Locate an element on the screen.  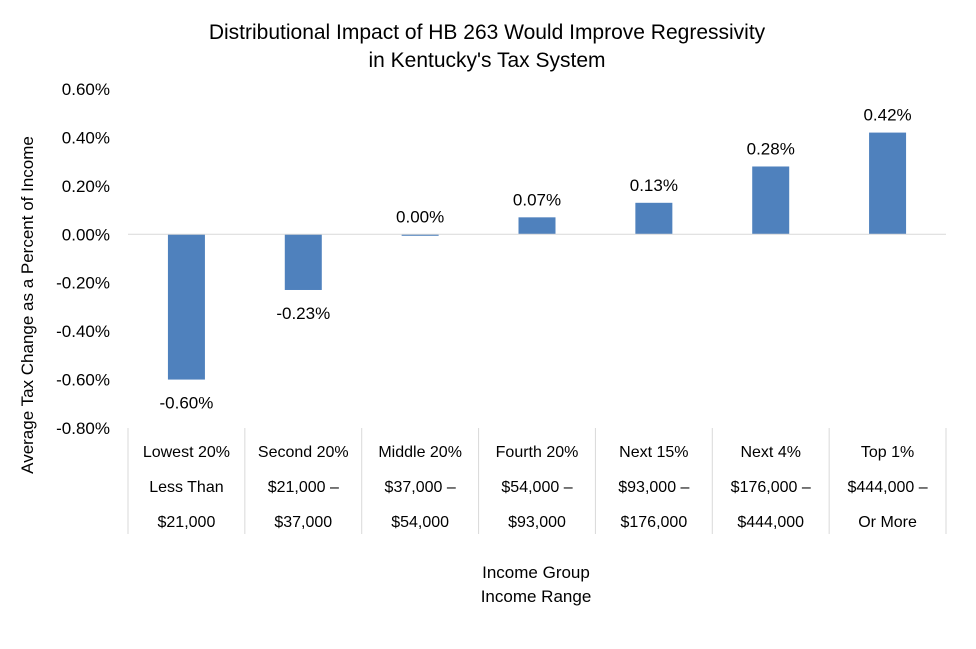
category-label: Next 15% is located at coordinates (653, 452).